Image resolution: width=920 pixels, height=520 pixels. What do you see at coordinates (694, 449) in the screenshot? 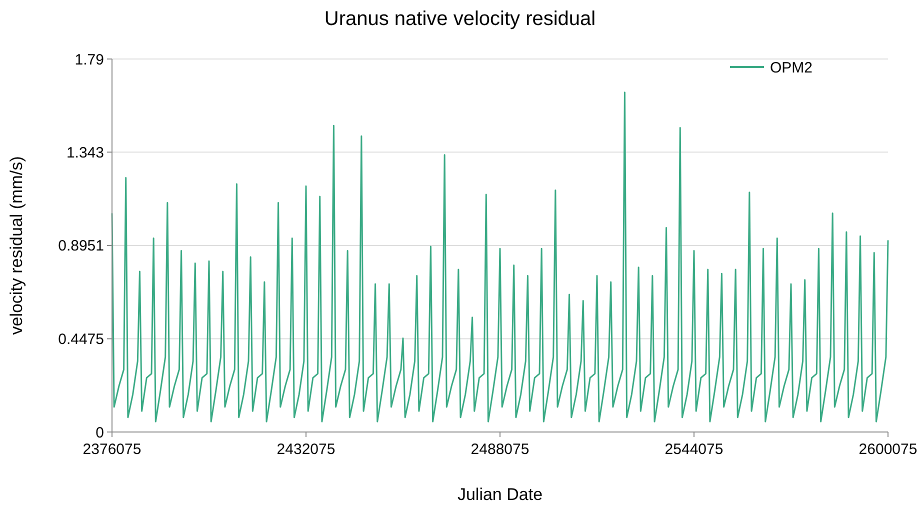
I see `x-tick-label: 2544075` at bounding box center [694, 449].